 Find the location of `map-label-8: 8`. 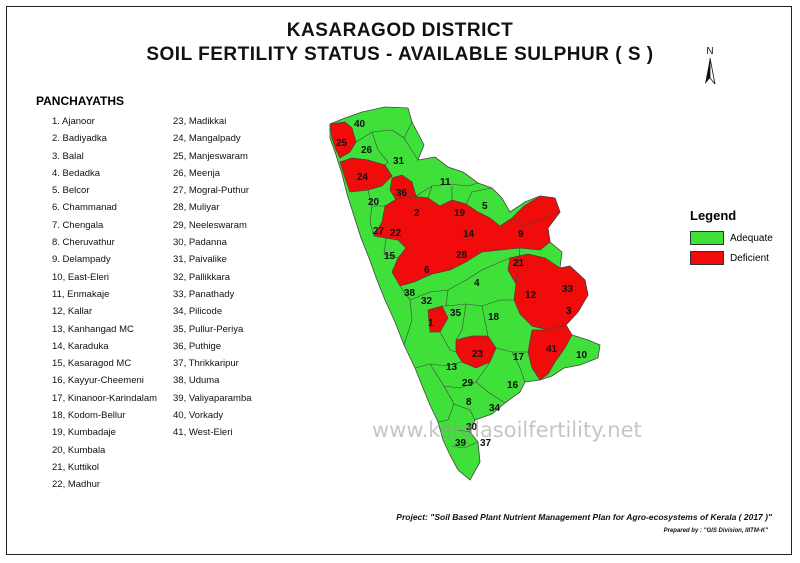

map-label-8: 8 is located at coordinates (469, 402).